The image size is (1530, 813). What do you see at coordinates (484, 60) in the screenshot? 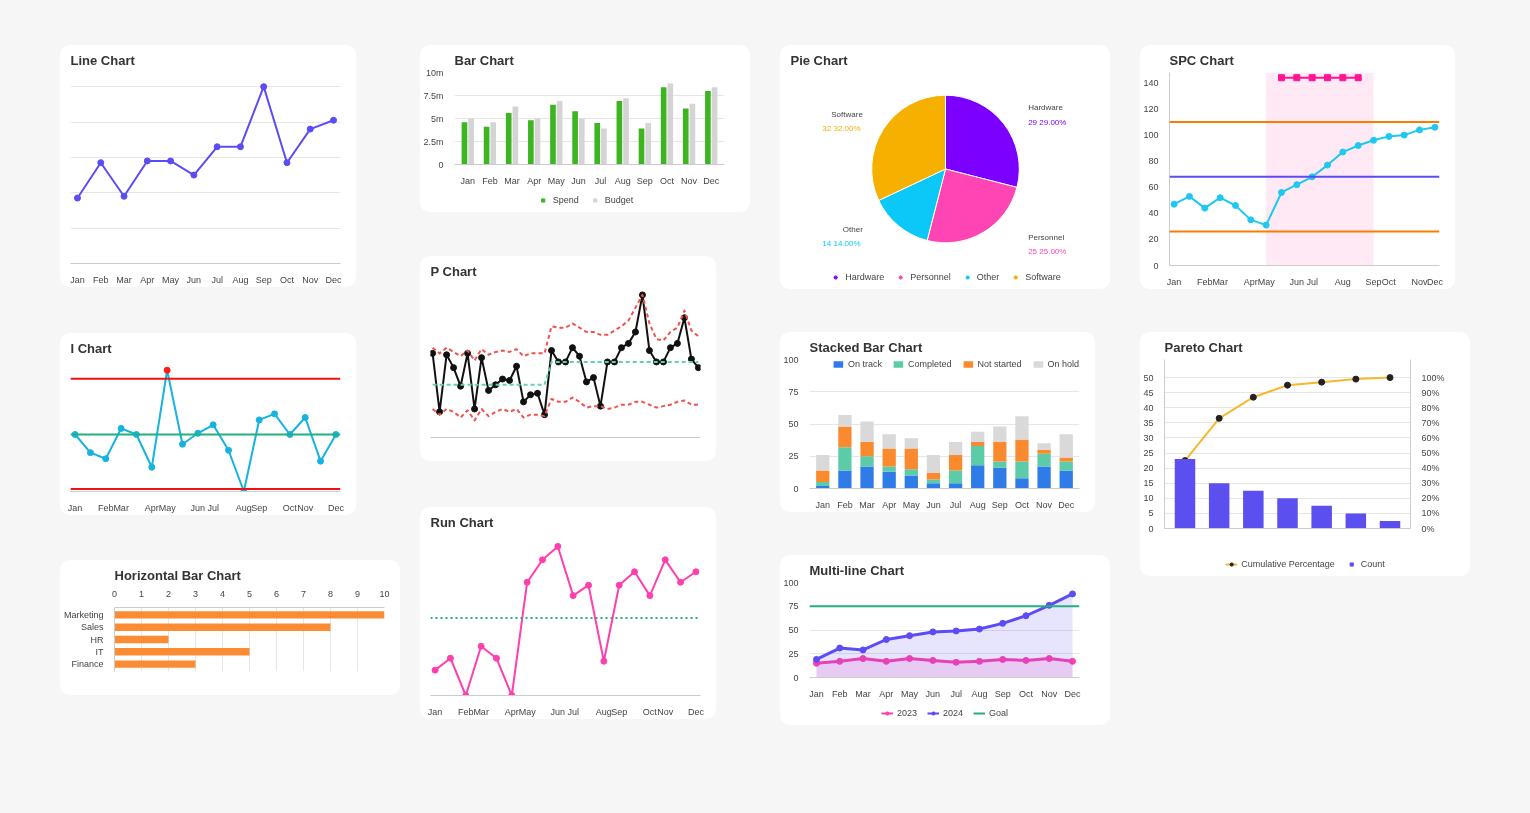
I see `chart-title: Bar Chart` at bounding box center [484, 60].